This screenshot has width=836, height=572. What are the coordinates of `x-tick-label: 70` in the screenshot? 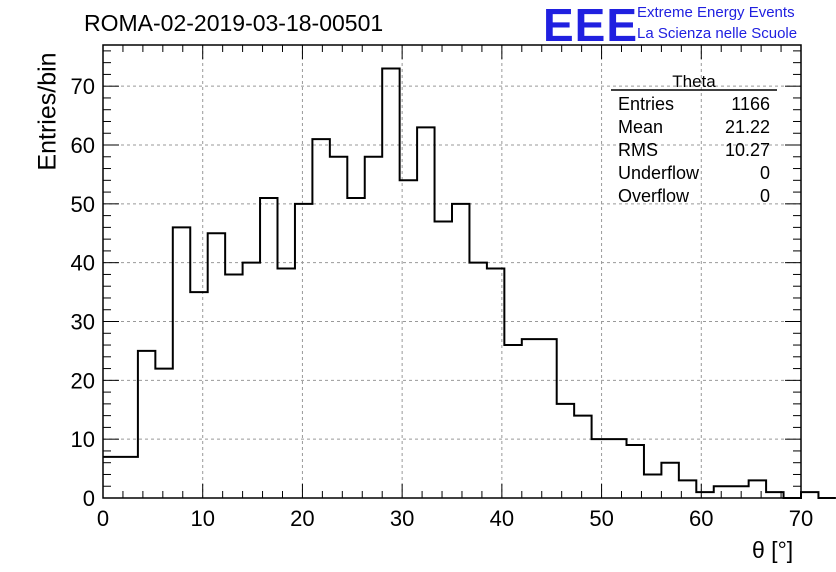 It's located at (801, 518).